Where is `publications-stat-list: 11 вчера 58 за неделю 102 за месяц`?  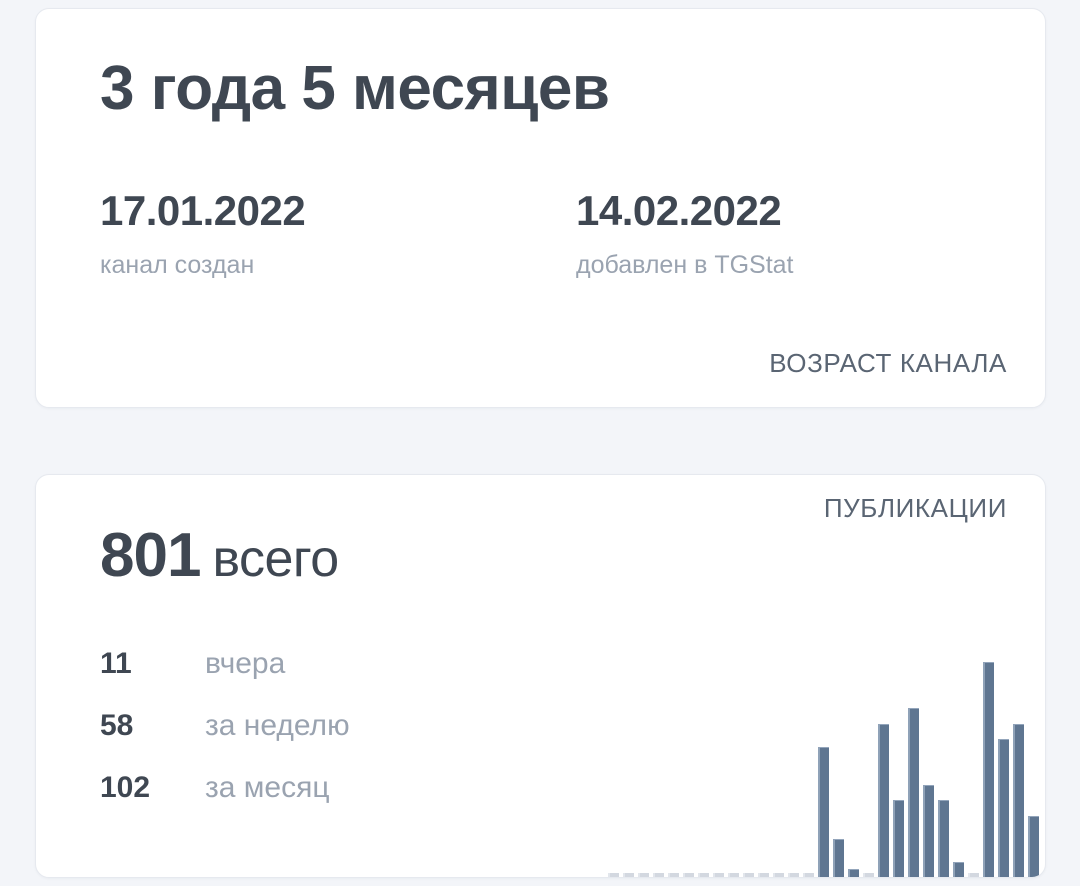 publications-stat-list: 11 вчера 58 за неделю 102 за месяц is located at coordinates (225, 740).